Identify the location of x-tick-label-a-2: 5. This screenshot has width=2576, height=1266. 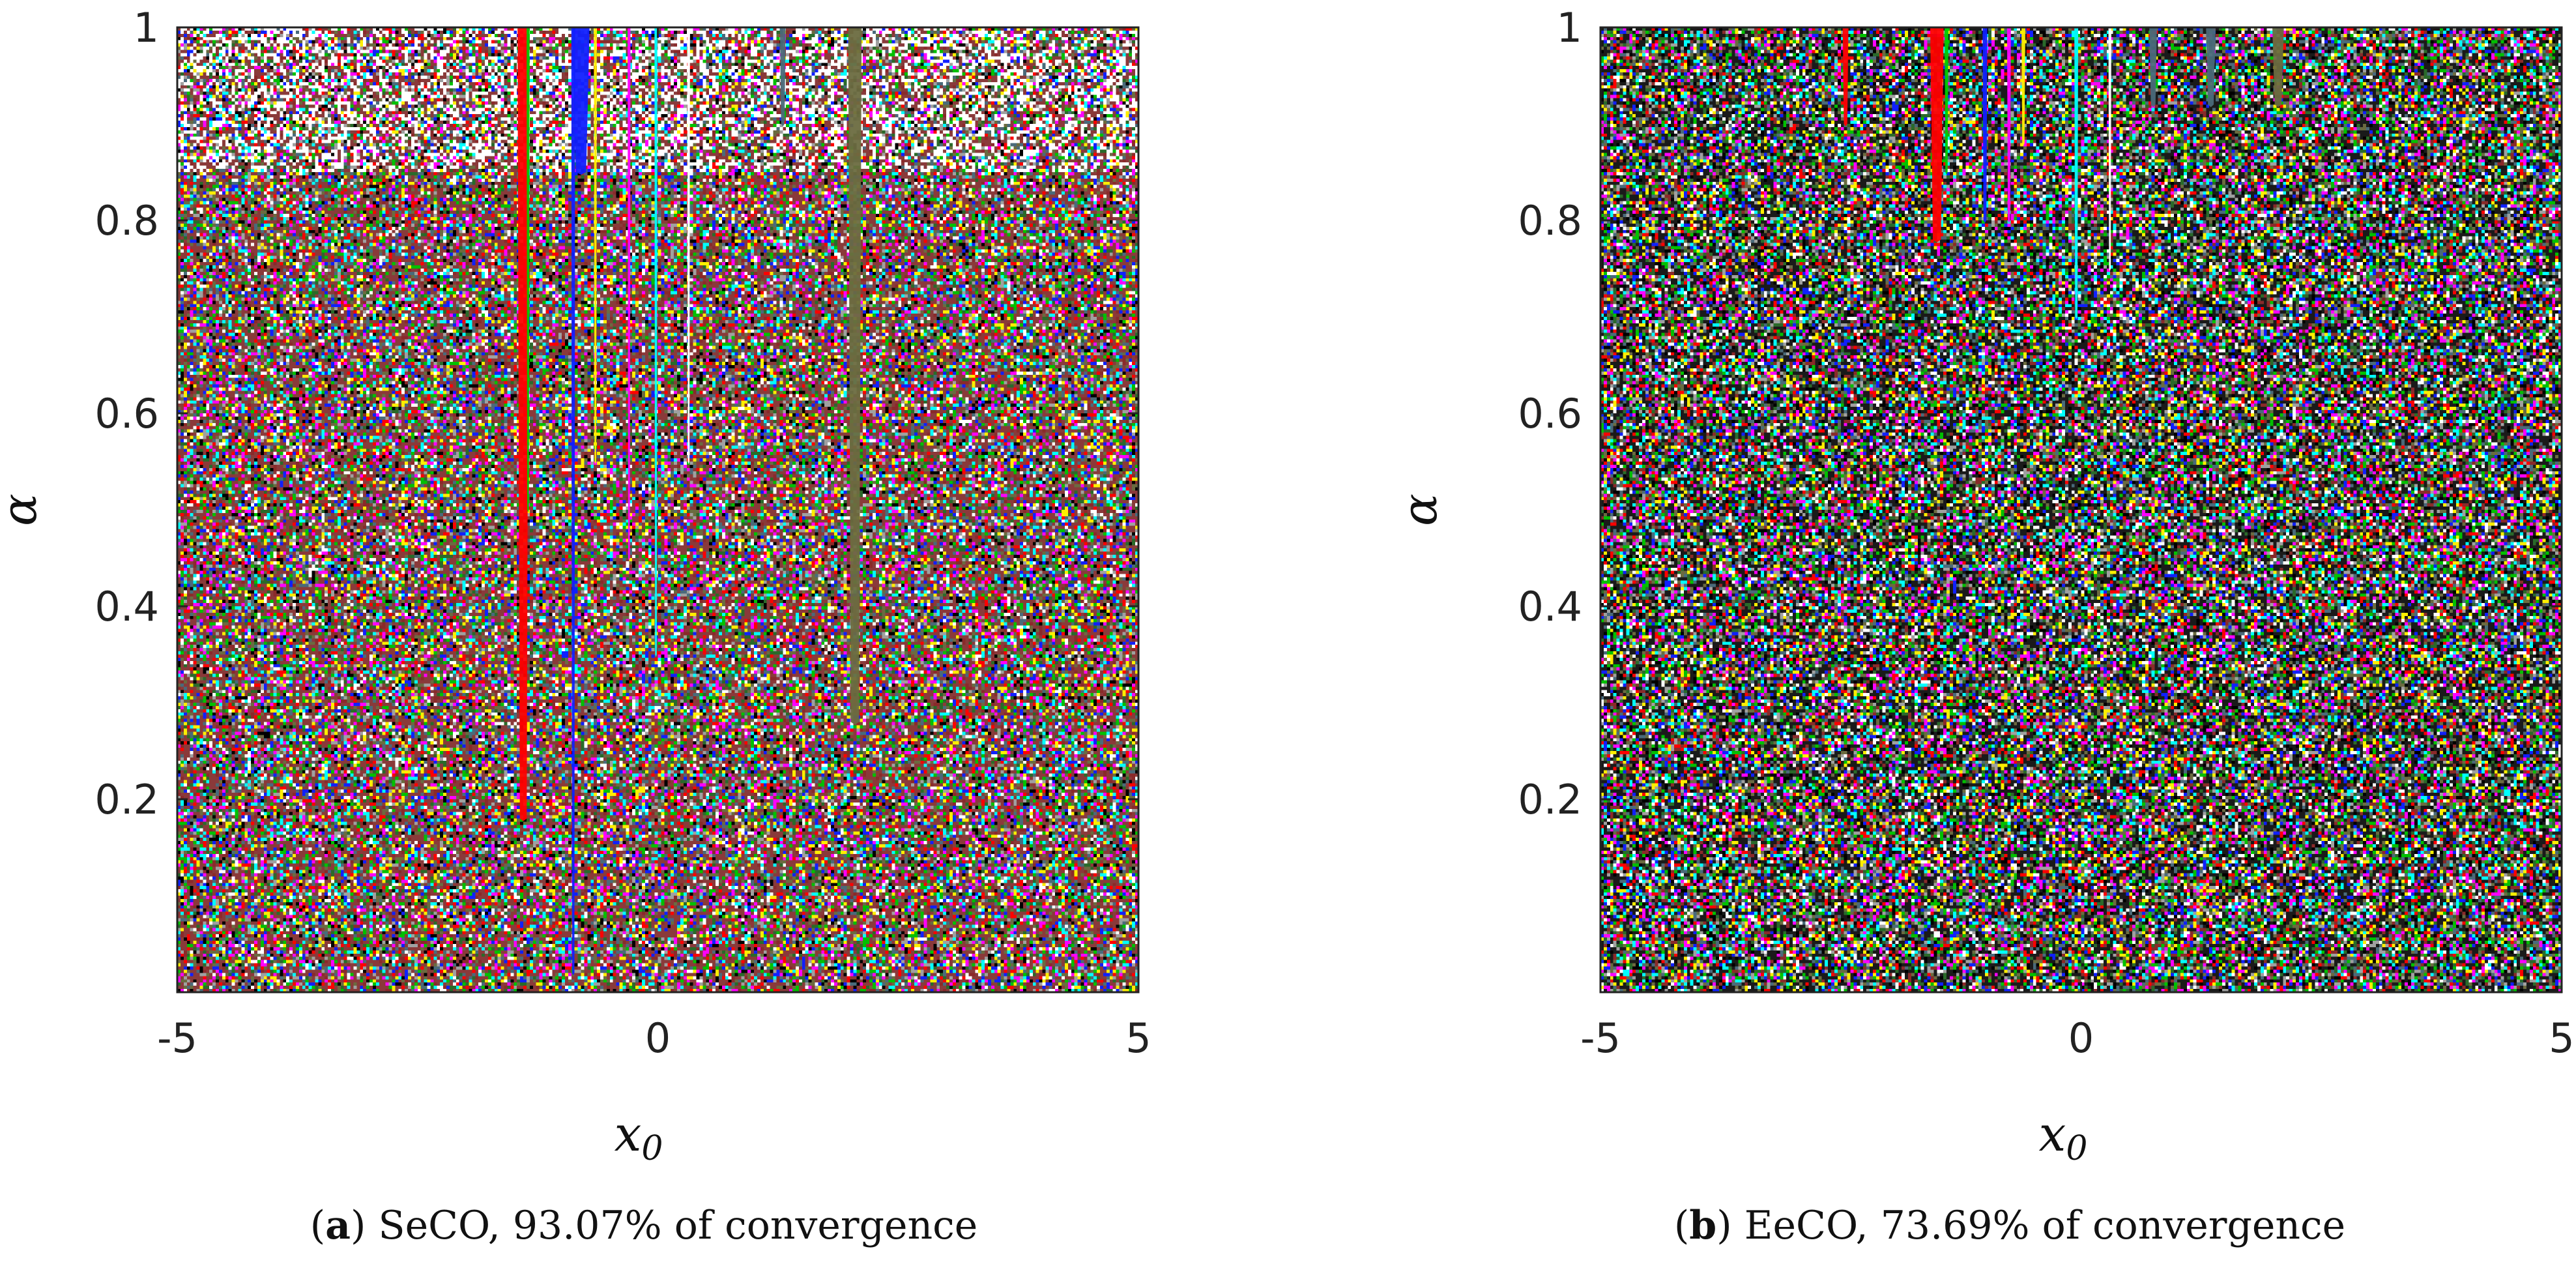
(1138, 1038).